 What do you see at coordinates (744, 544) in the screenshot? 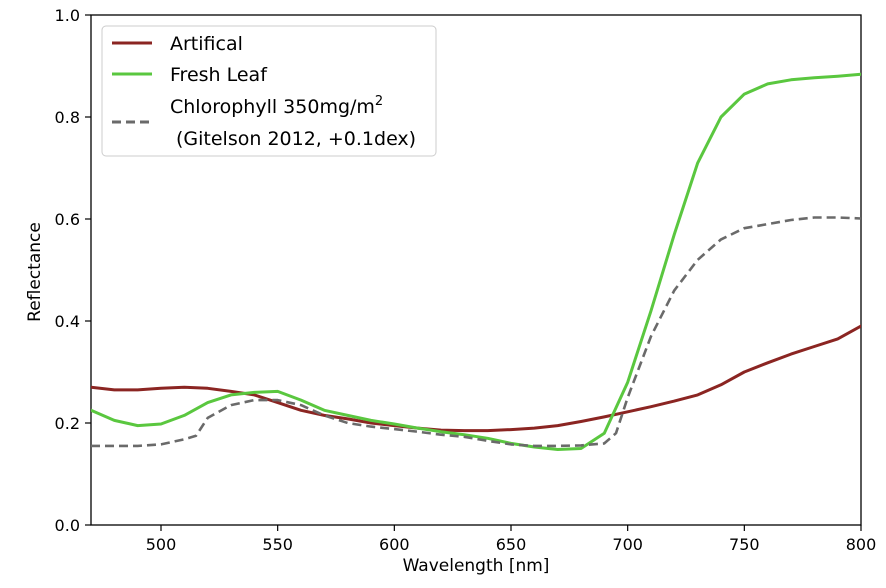
I see `x-tick-label: 750` at bounding box center [744, 544].